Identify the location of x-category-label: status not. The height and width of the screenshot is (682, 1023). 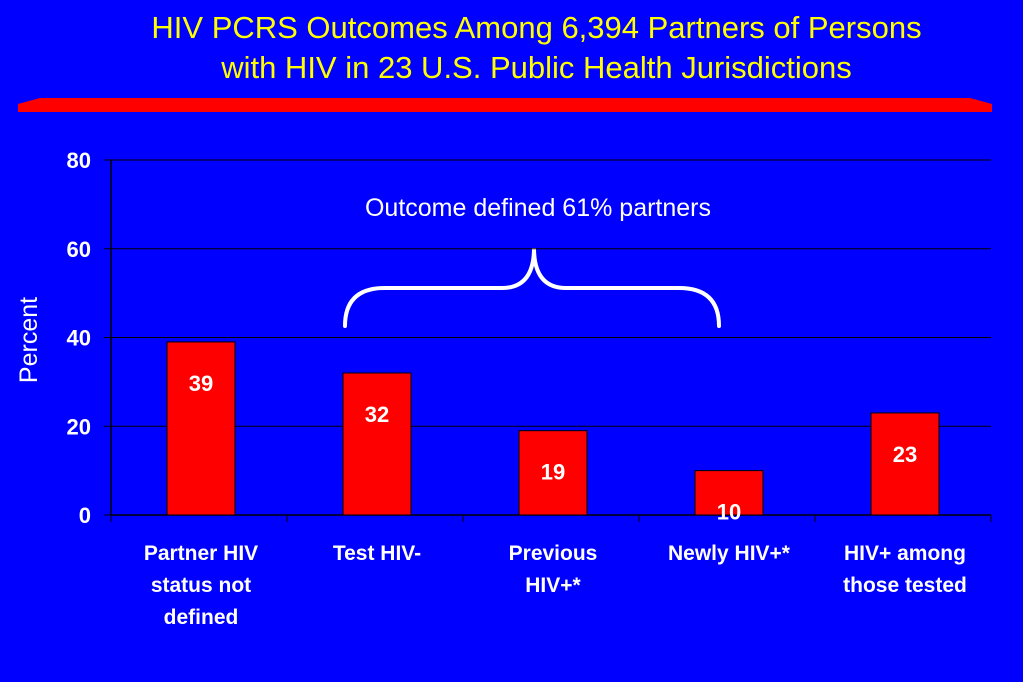
(201, 585).